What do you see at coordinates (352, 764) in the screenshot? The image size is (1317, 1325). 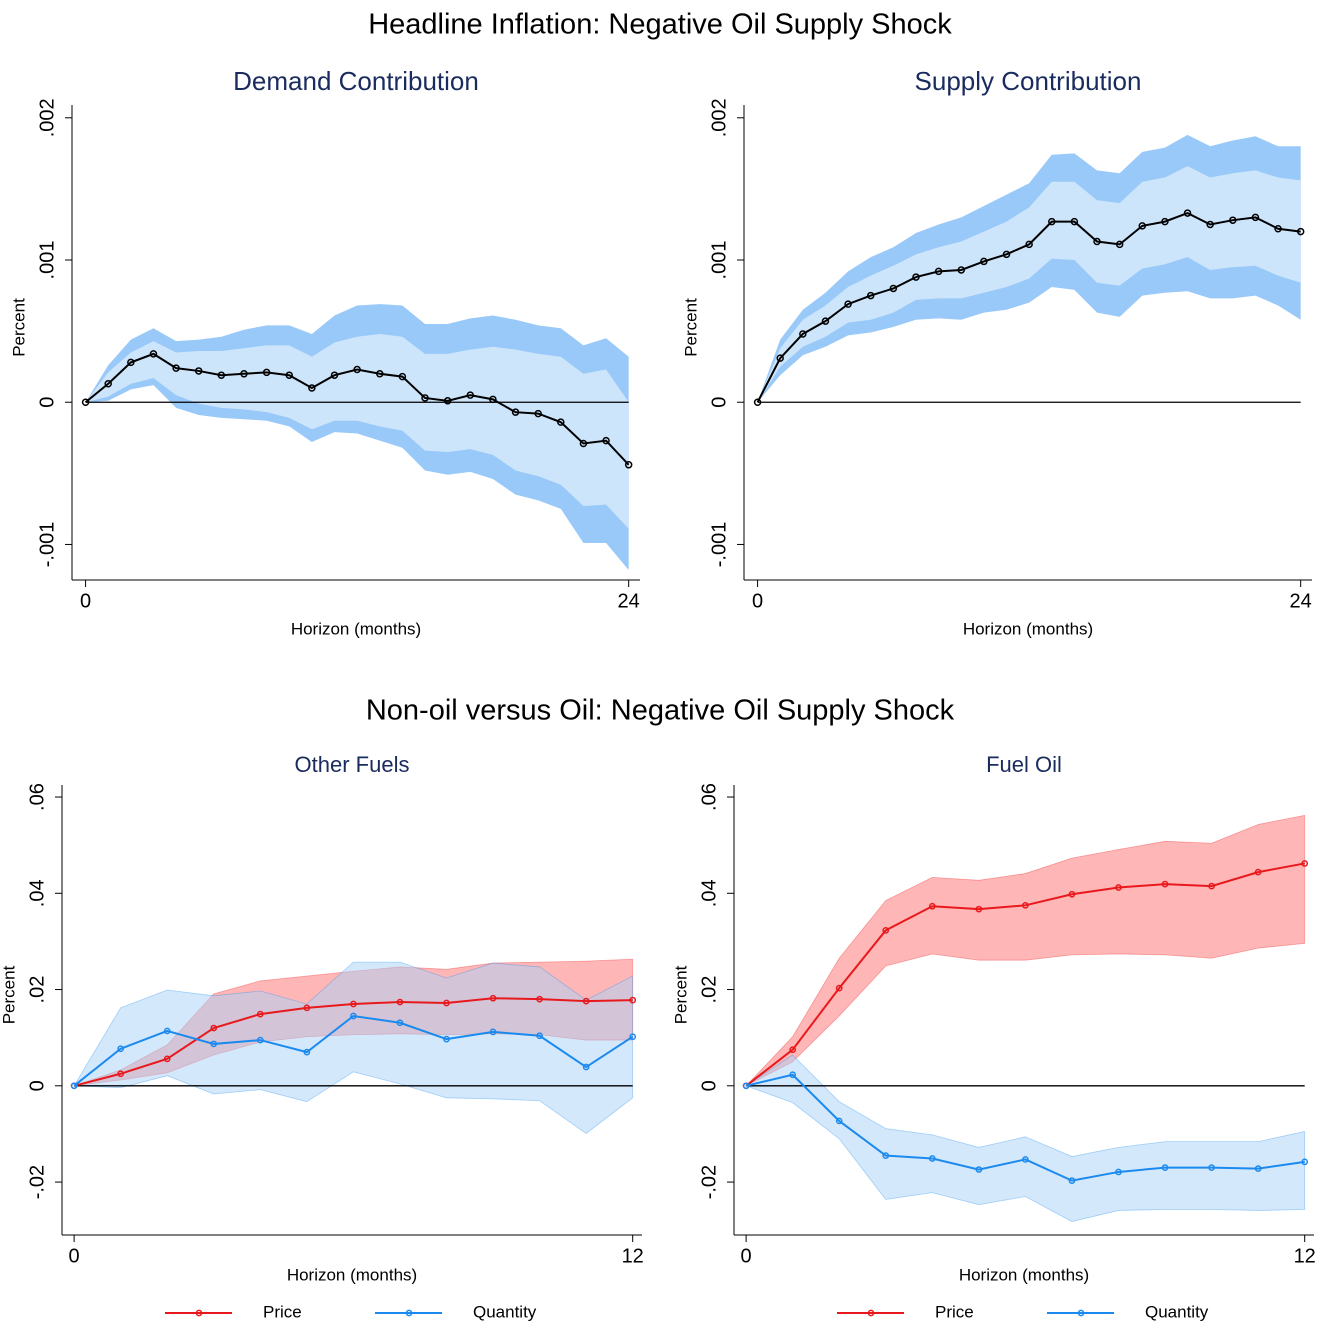 I see `chart-title: Other Fuels` at bounding box center [352, 764].